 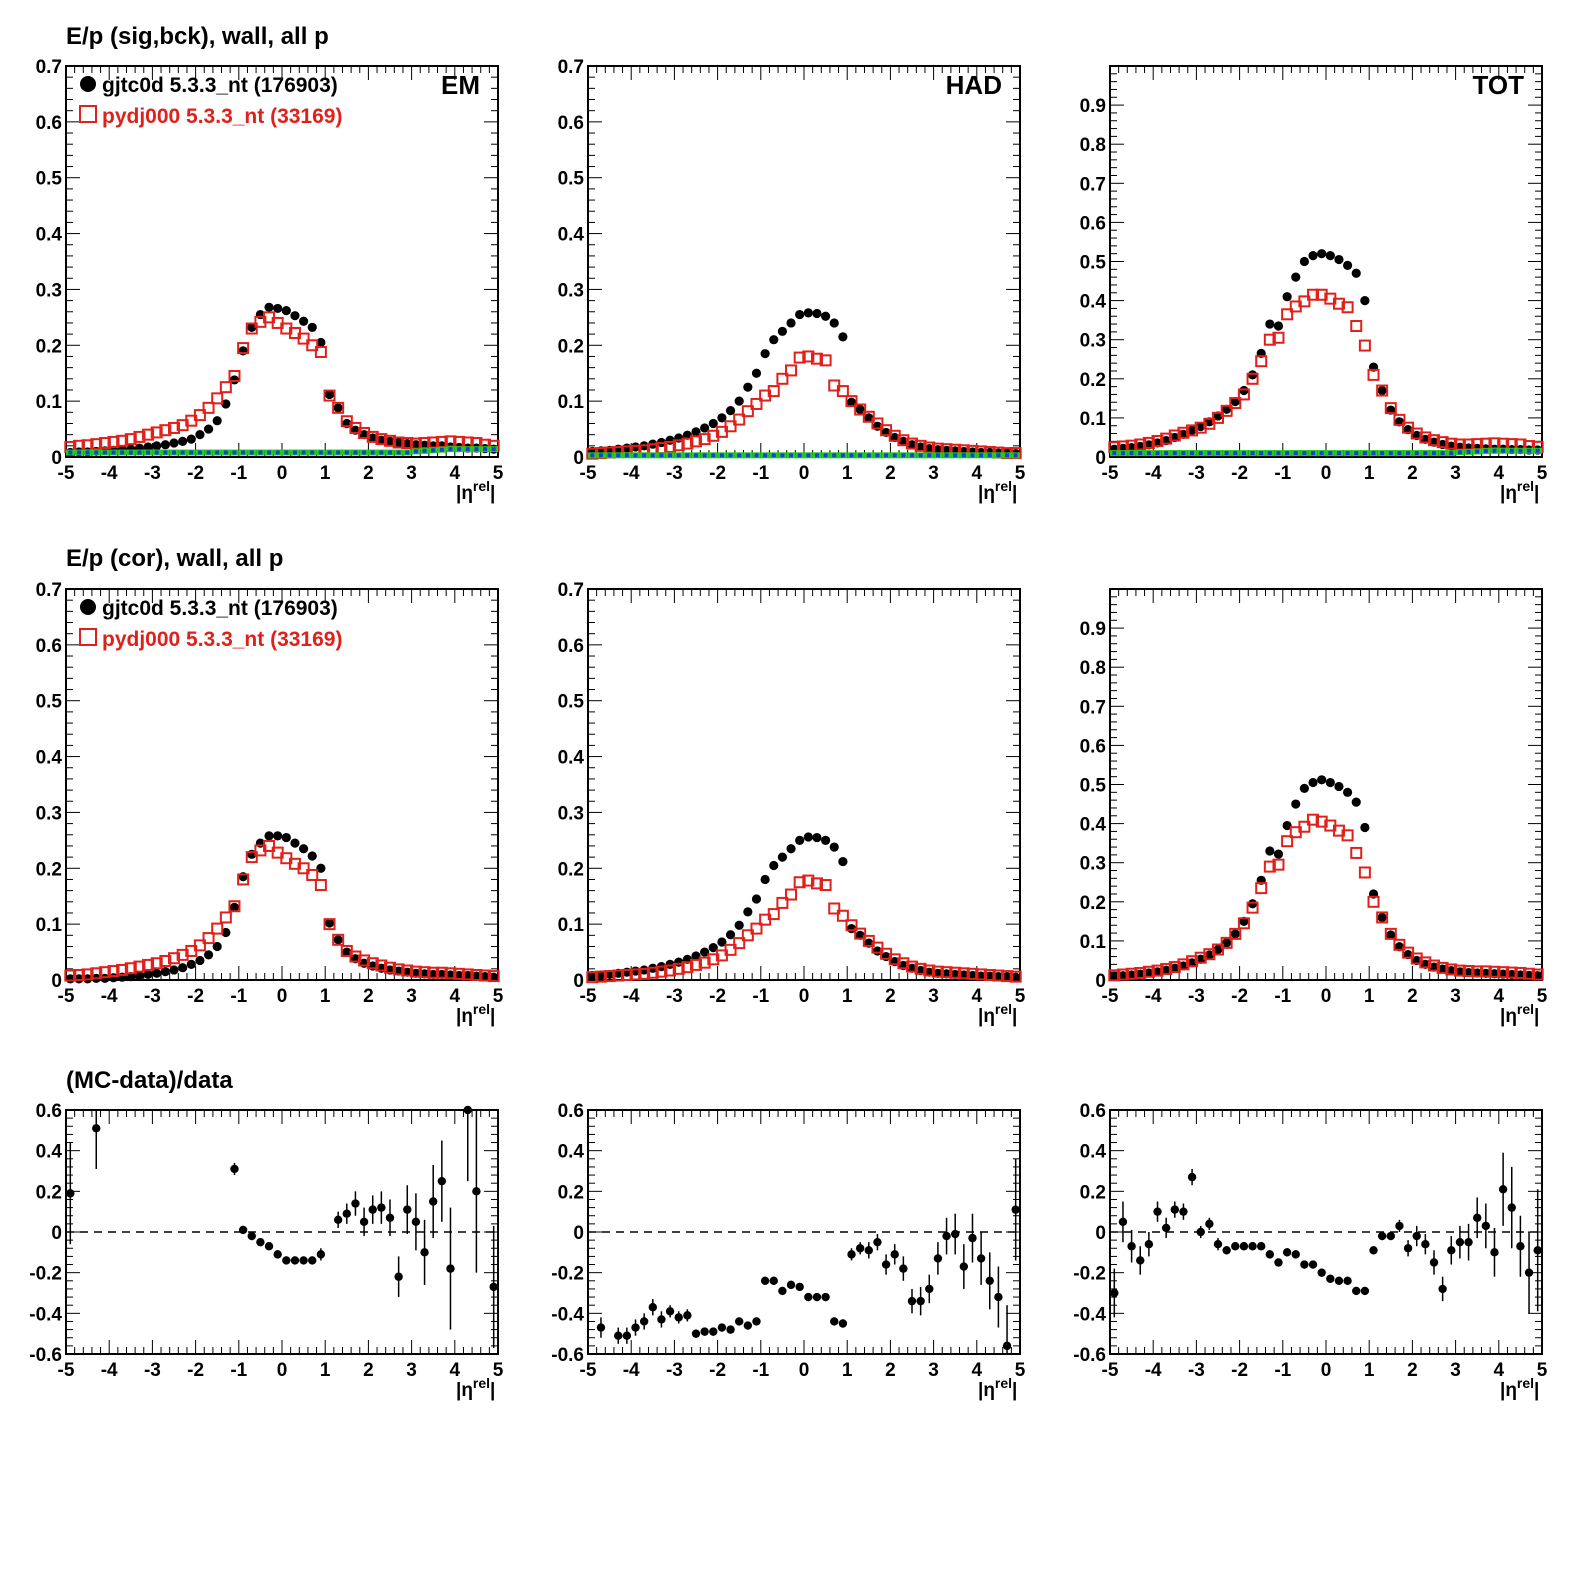 I want to click on legend-data-label: gjtc0d 5.3.3_nt (176903), so click(x=220, y=85).